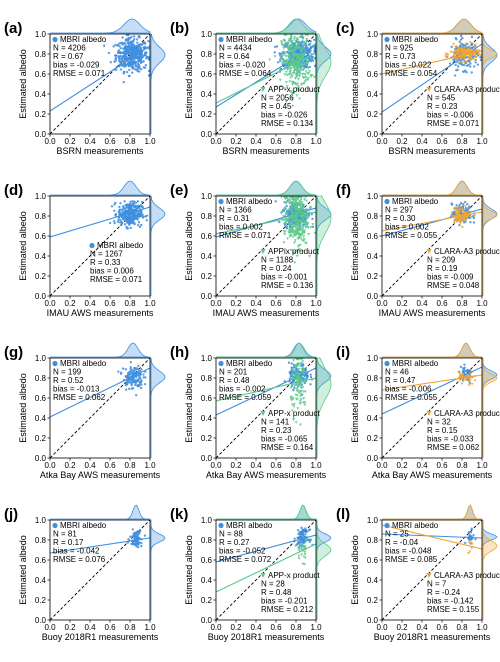 The width and height of the screenshot is (500, 662). What do you see at coordinates (432, 26) in the screenshot?
I see `top-density-clara` at bounding box center [432, 26].